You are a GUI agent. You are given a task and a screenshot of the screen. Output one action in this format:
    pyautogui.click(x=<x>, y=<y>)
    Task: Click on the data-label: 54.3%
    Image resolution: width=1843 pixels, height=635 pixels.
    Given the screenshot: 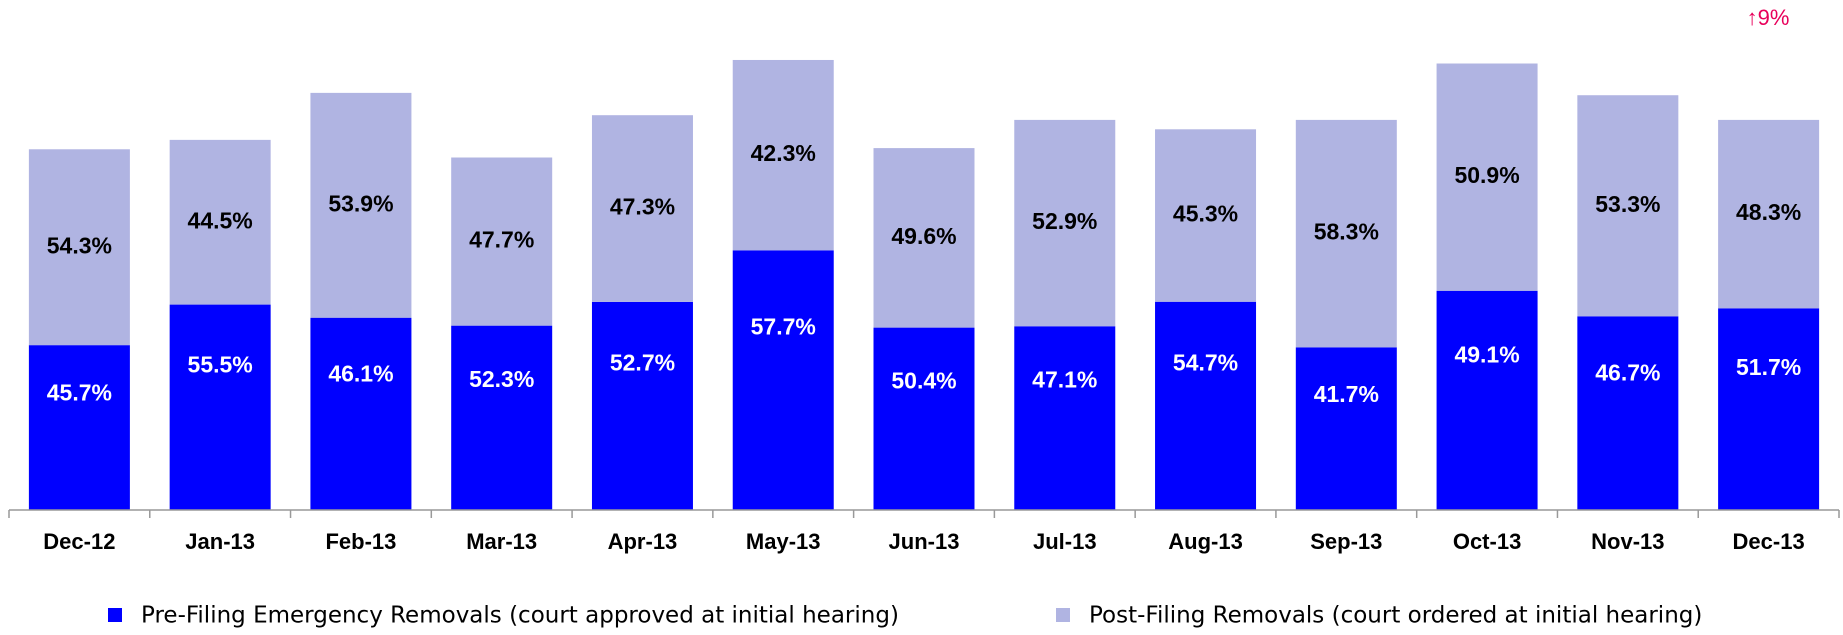 What is the action you would take?
    pyautogui.click(x=79, y=245)
    